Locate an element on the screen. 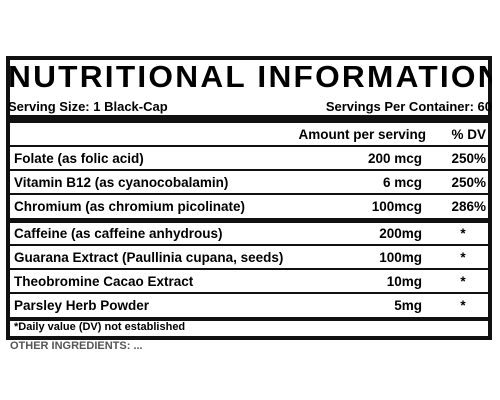 The height and width of the screenshot is (400, 500). table-row: Caffeine (as caffeine anhydrous) 200mg * is located at coordinates (250, 233).